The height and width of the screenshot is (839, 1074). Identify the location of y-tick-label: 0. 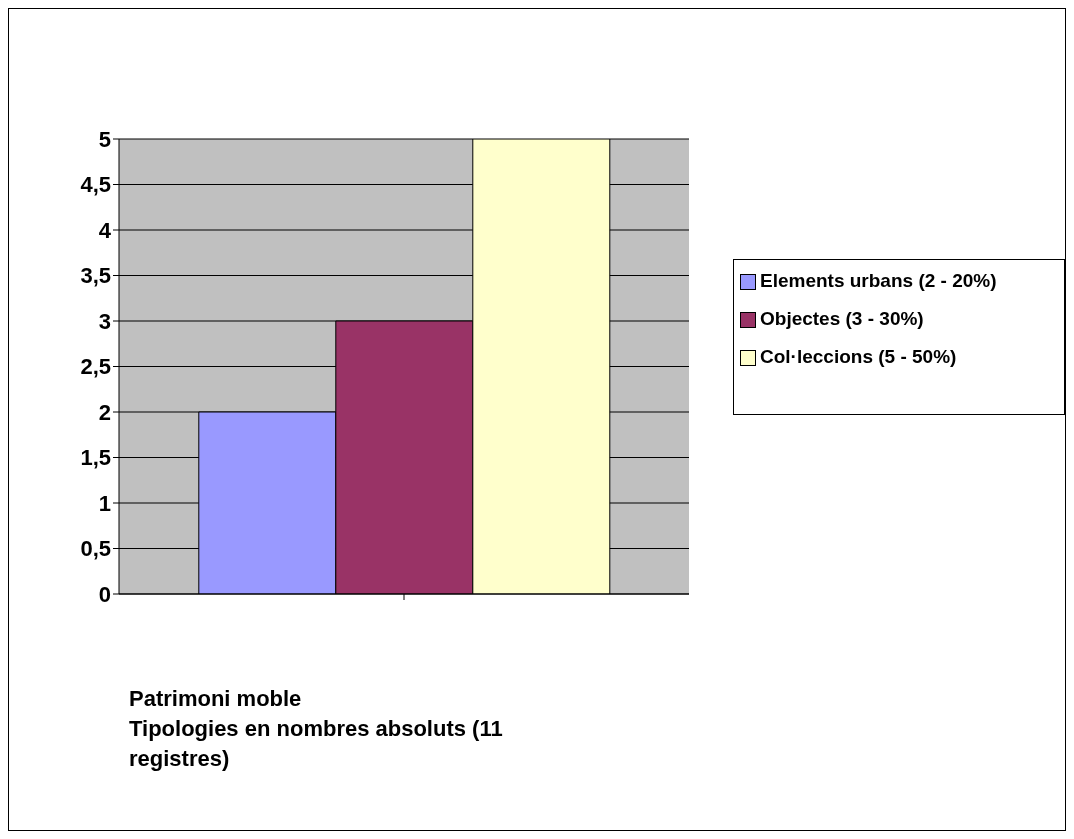
(104, 594).